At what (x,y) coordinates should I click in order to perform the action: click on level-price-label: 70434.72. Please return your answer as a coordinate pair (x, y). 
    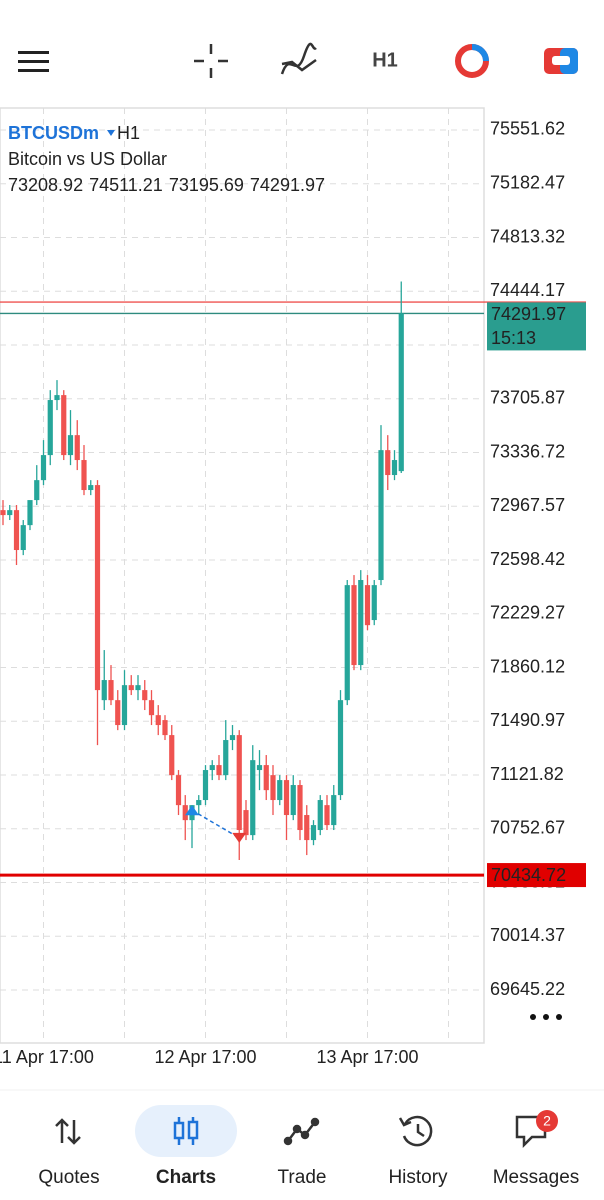
    Looking at the image, I should click on (528, 875).